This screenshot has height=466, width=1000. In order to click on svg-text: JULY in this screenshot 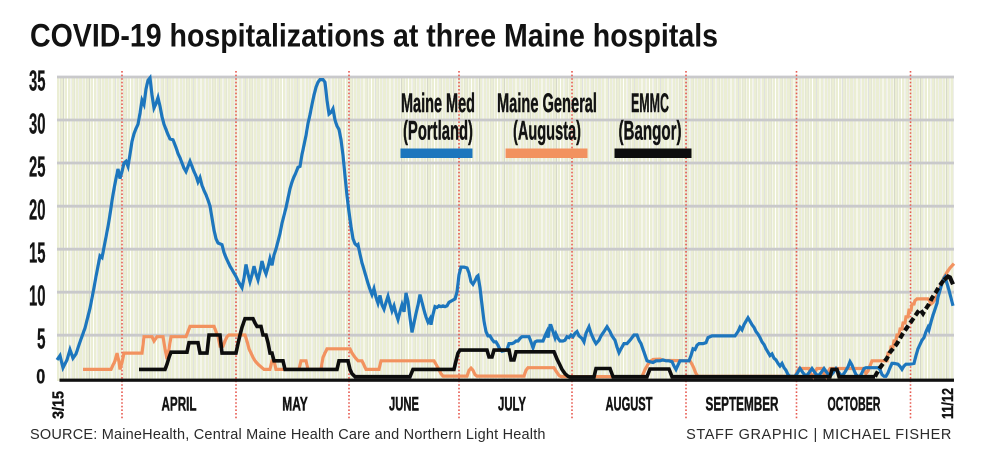, I will do `click(512, 405)`.